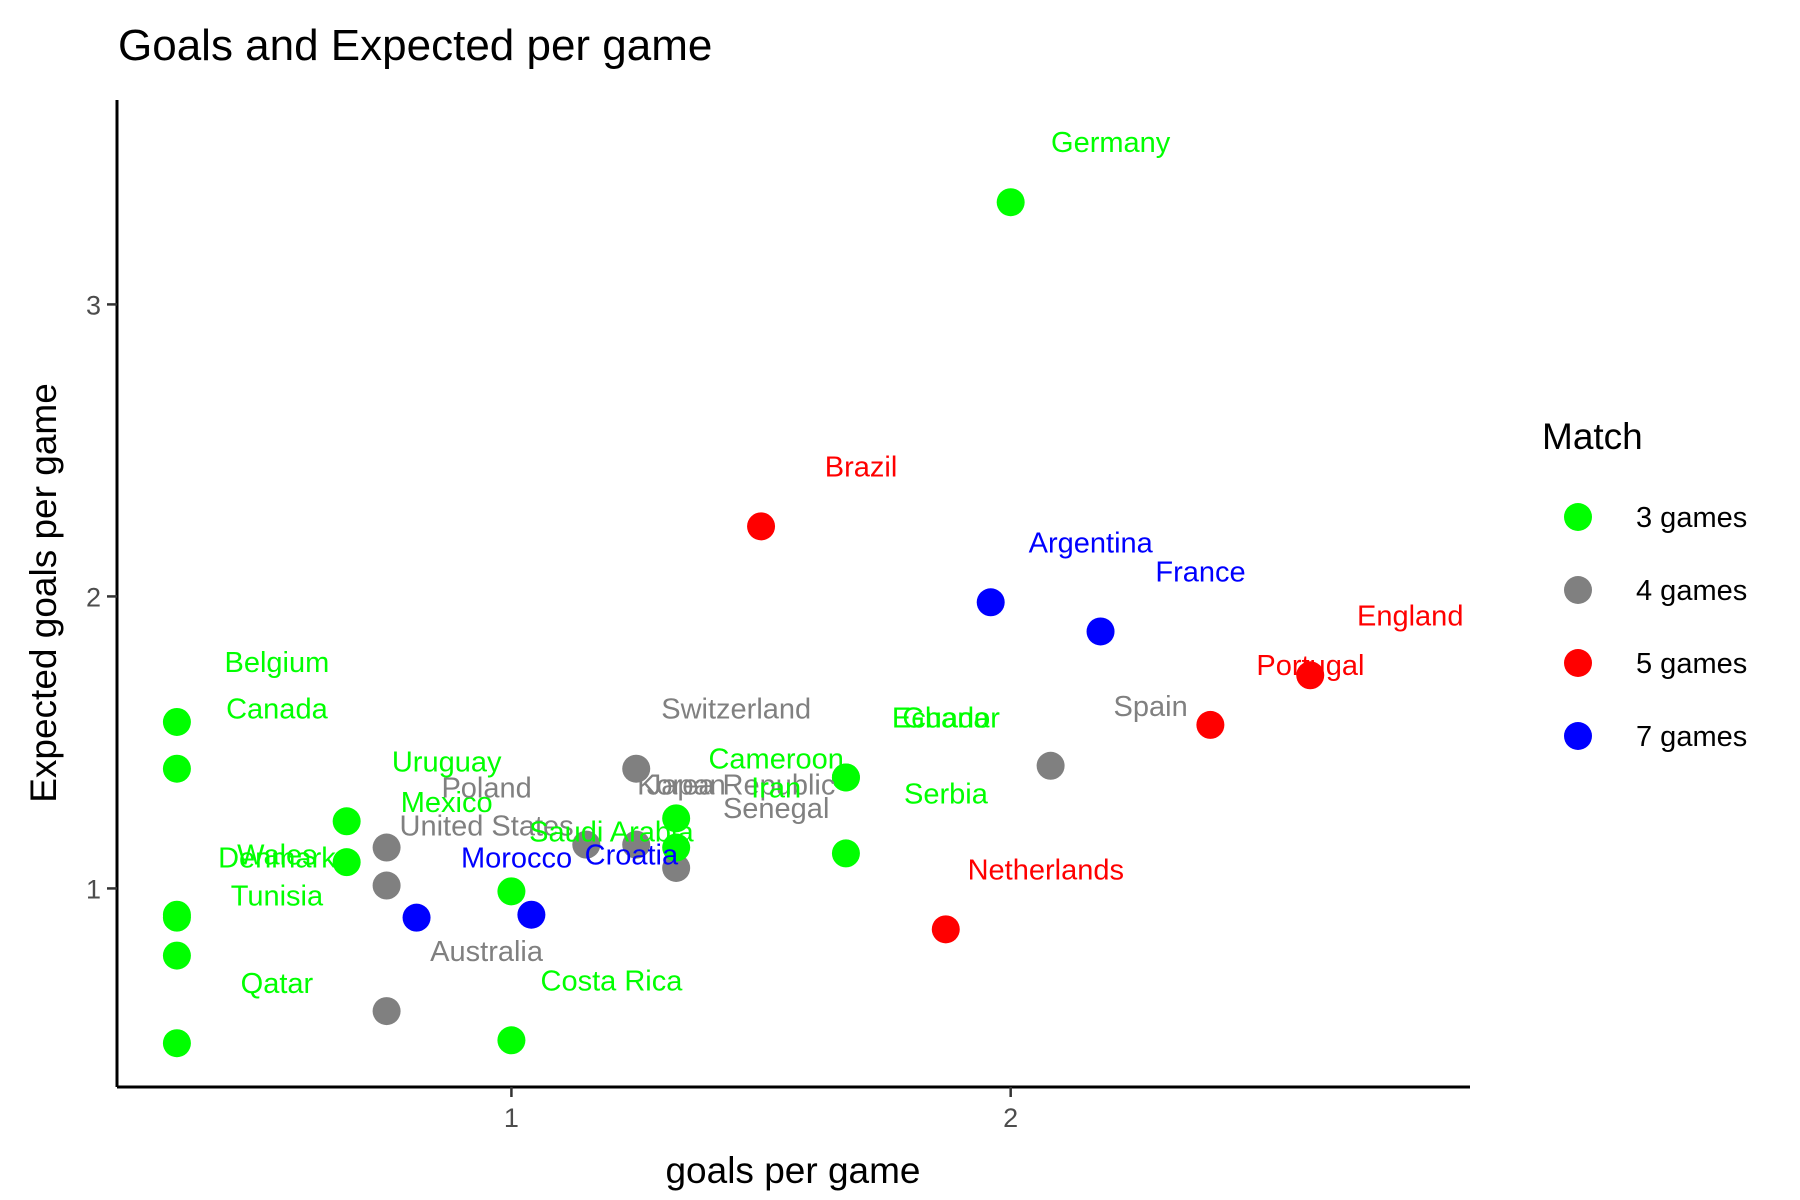  I want to click on point-label-denmark: Denmark, so click(277, 859).